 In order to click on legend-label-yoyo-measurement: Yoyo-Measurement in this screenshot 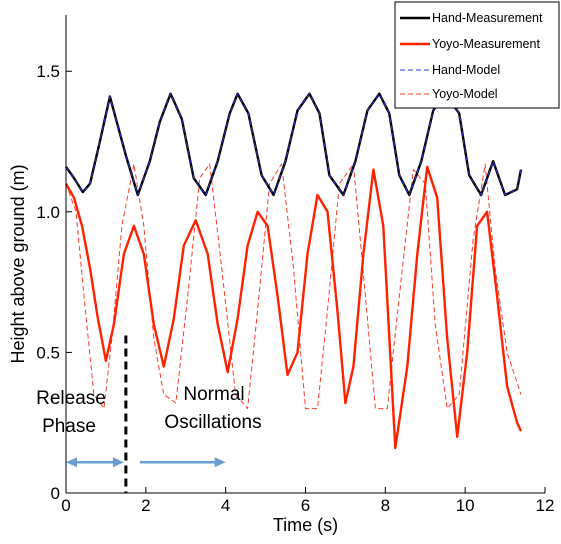, I will do `click(486, 44)`.